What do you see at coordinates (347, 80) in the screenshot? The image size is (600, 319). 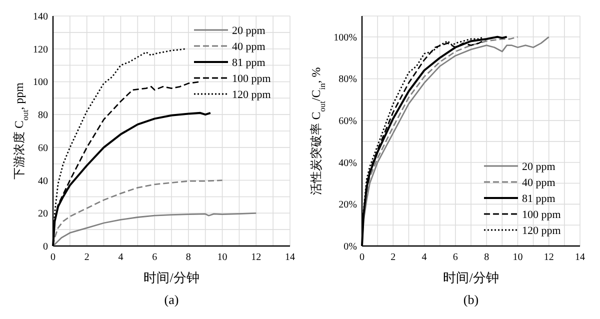 I see `y-tick-label: 80%` at bounding box center [347, 80].